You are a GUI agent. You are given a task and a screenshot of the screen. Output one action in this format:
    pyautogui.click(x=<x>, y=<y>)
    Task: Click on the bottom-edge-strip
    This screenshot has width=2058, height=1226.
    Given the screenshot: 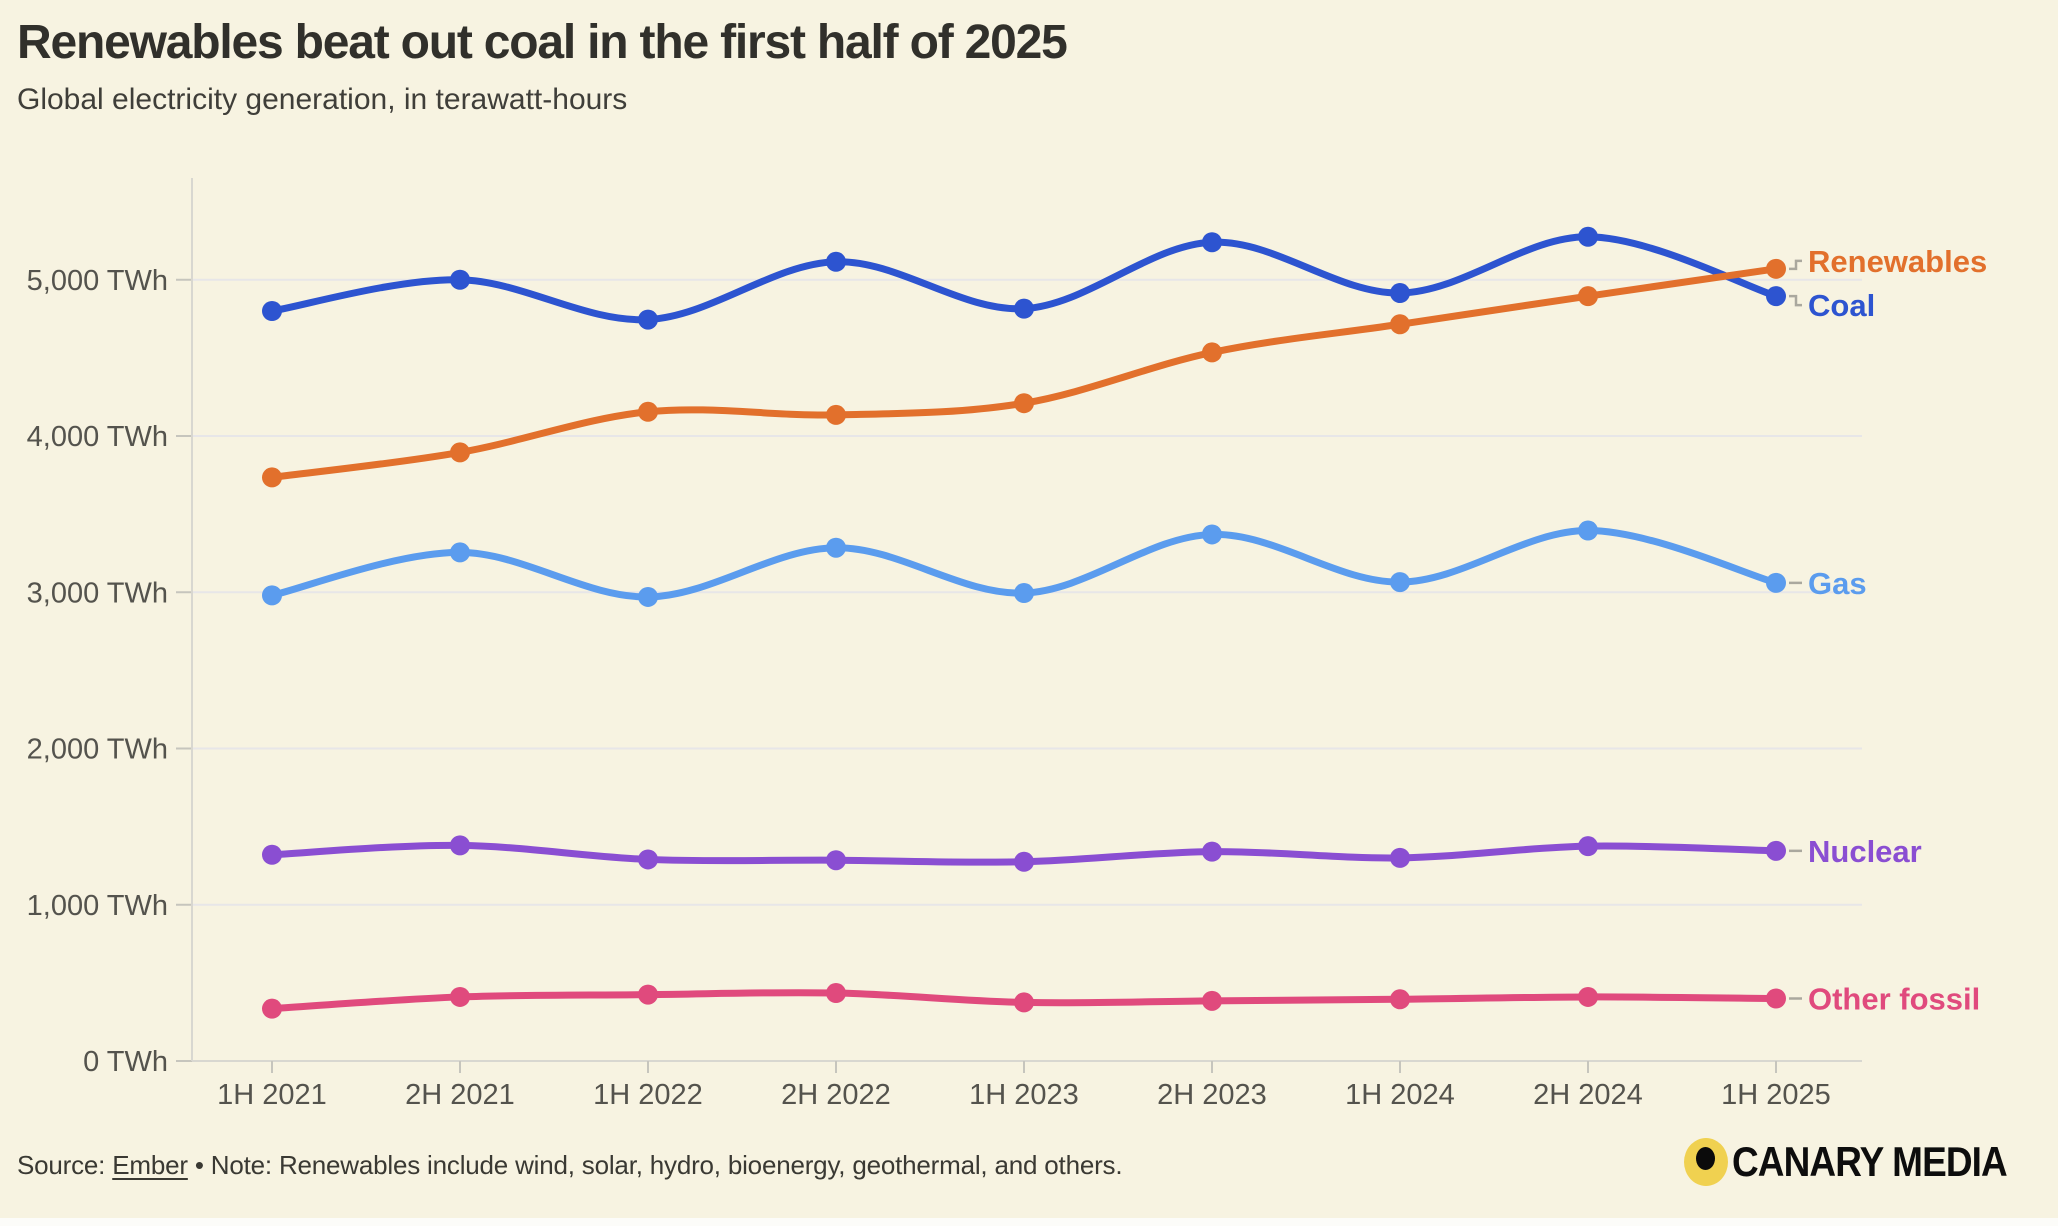 What is the action you would take?
    pyautogui.click(x=1029, y=1222)
    